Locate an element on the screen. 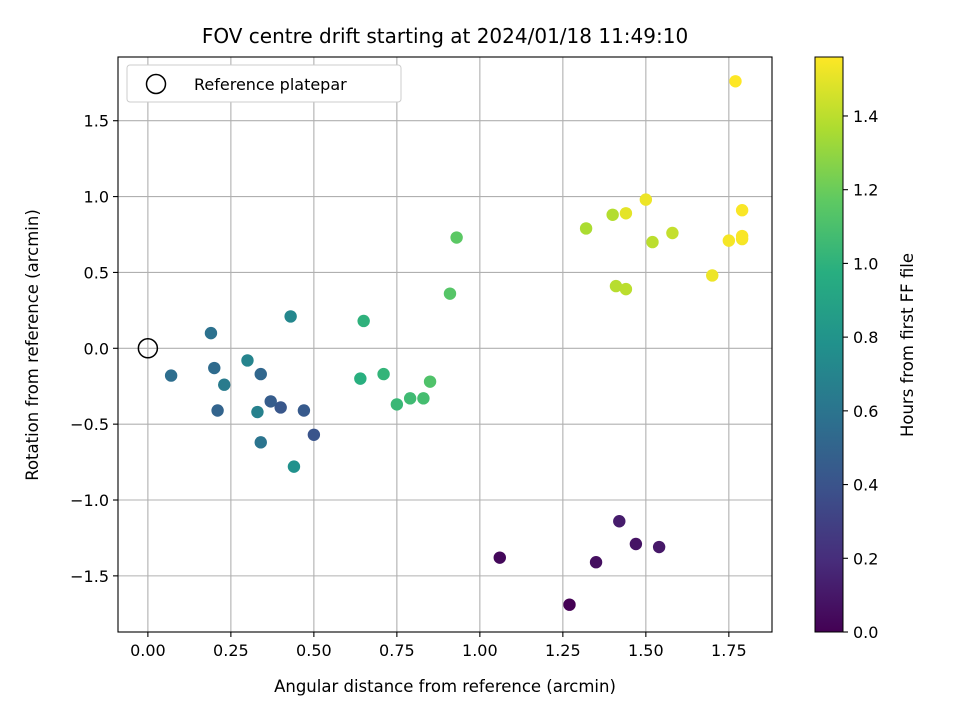  y-tick-label: 1.0 is located at coordinates (96, 197).